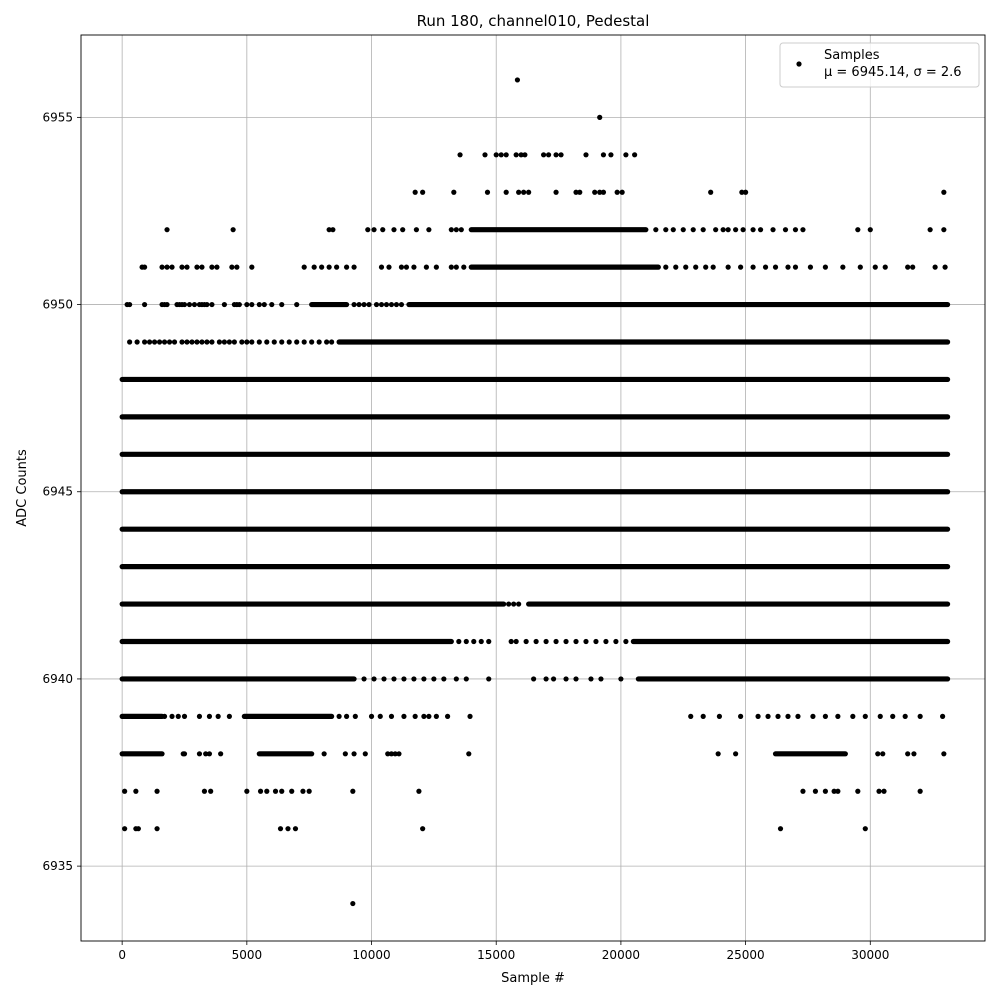 This screenshot has width=1000, height=1000. What do you see at coordinates (533, 978) in the screenshot?
I see `x-axis-label: Sample #` at bounding box center [533, 978].